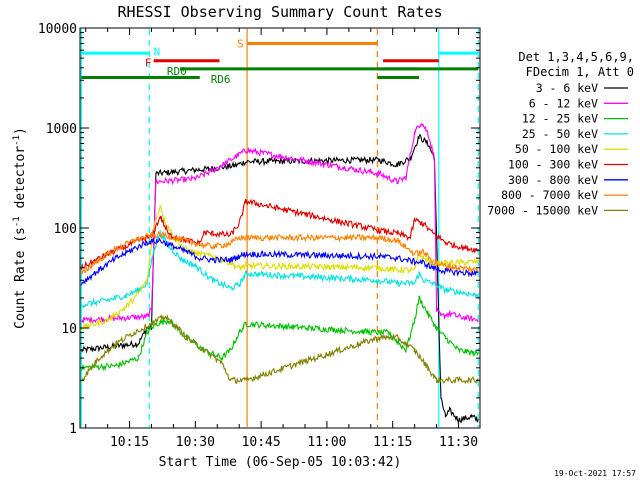 The width and height of the screenshot is (640, 480). What do you see at coordinates (280, 462) in the screenshot?
I see `x-axis-label: Start Time (06-Sep-05 10:03:42)` at bounding box center [280, 462].